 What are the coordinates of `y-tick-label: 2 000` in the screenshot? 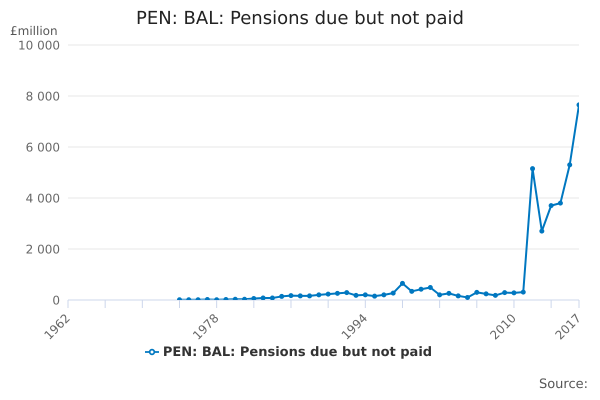 It's located at (43, 249).